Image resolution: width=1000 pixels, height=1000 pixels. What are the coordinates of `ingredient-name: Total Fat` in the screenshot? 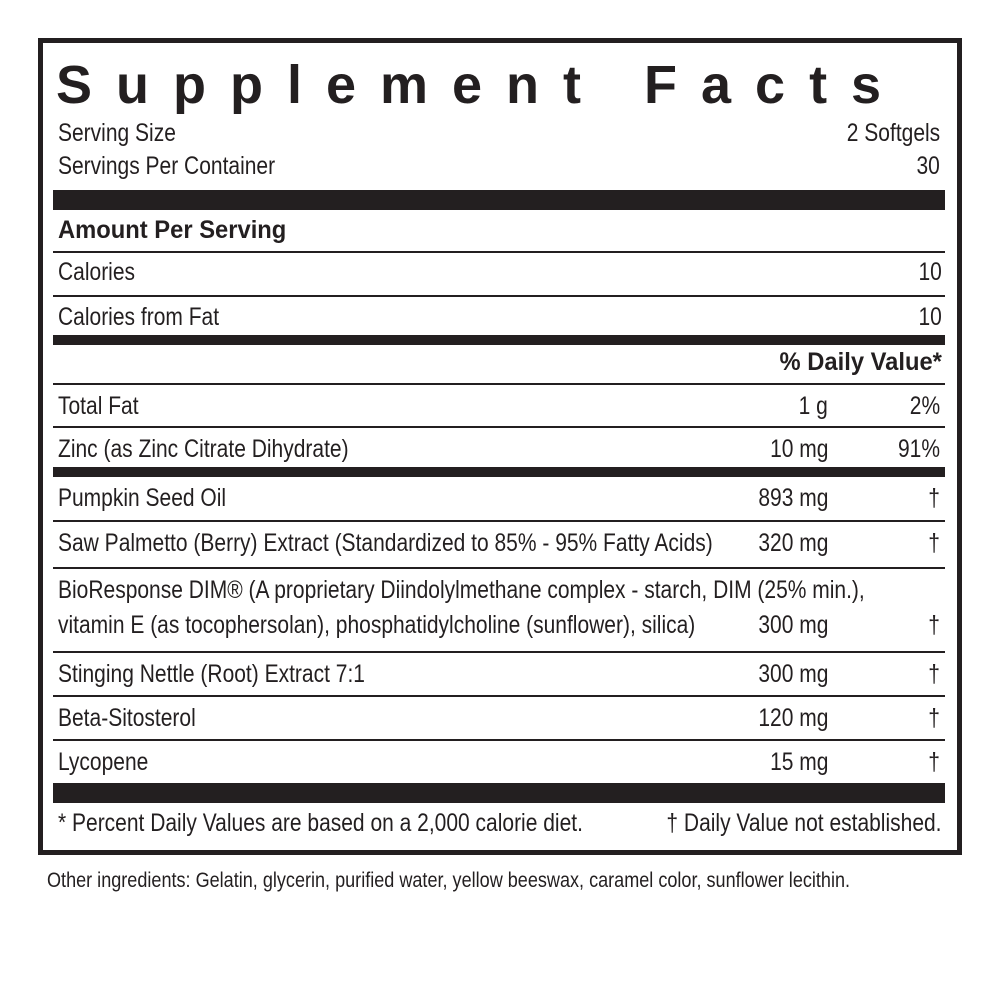 It's located at (98, 406).